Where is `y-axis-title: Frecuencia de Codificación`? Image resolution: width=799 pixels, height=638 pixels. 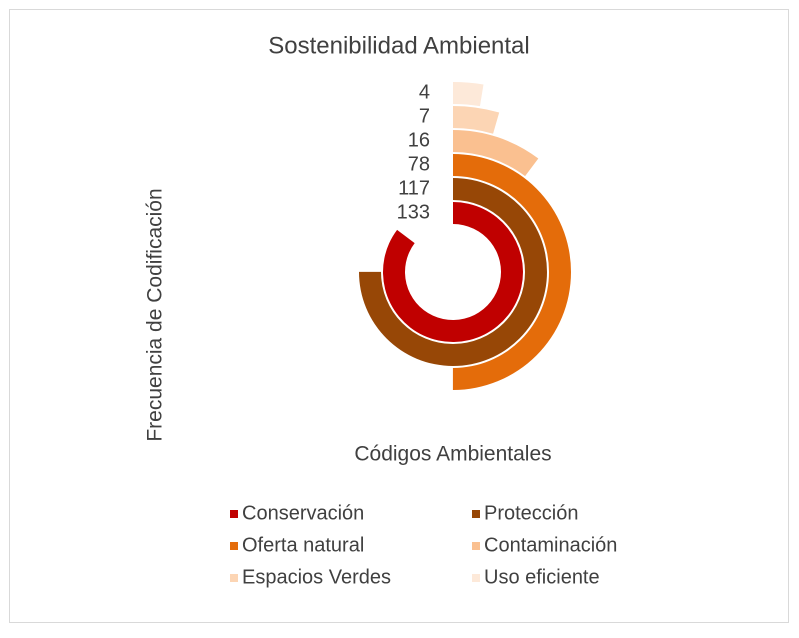 y-axis-title: Frecuencia de Codificación is located at coordinates (155, 314).